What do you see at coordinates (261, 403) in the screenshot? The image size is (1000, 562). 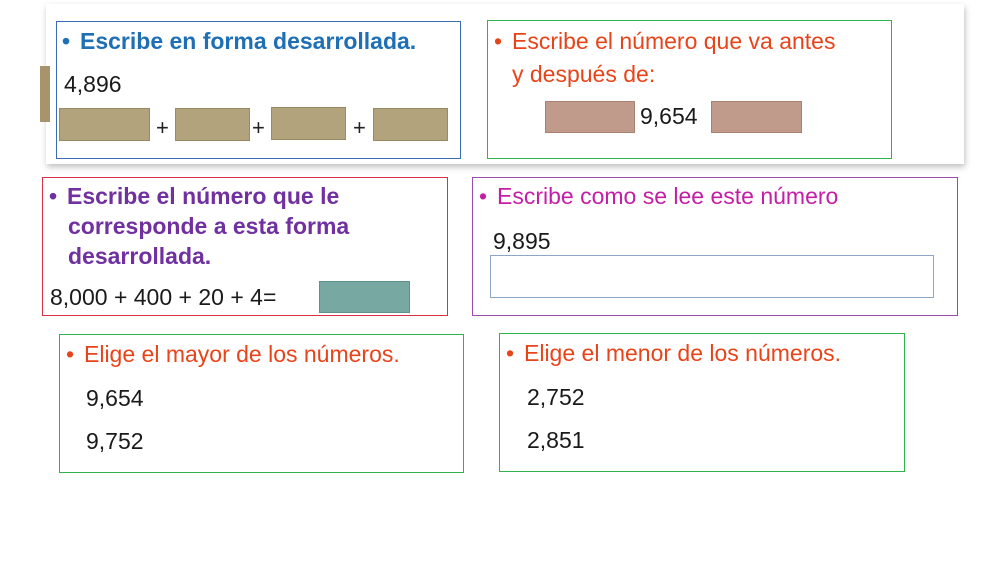 I see `exercise-choose-greater-panel` at bounding box center [261, 403].